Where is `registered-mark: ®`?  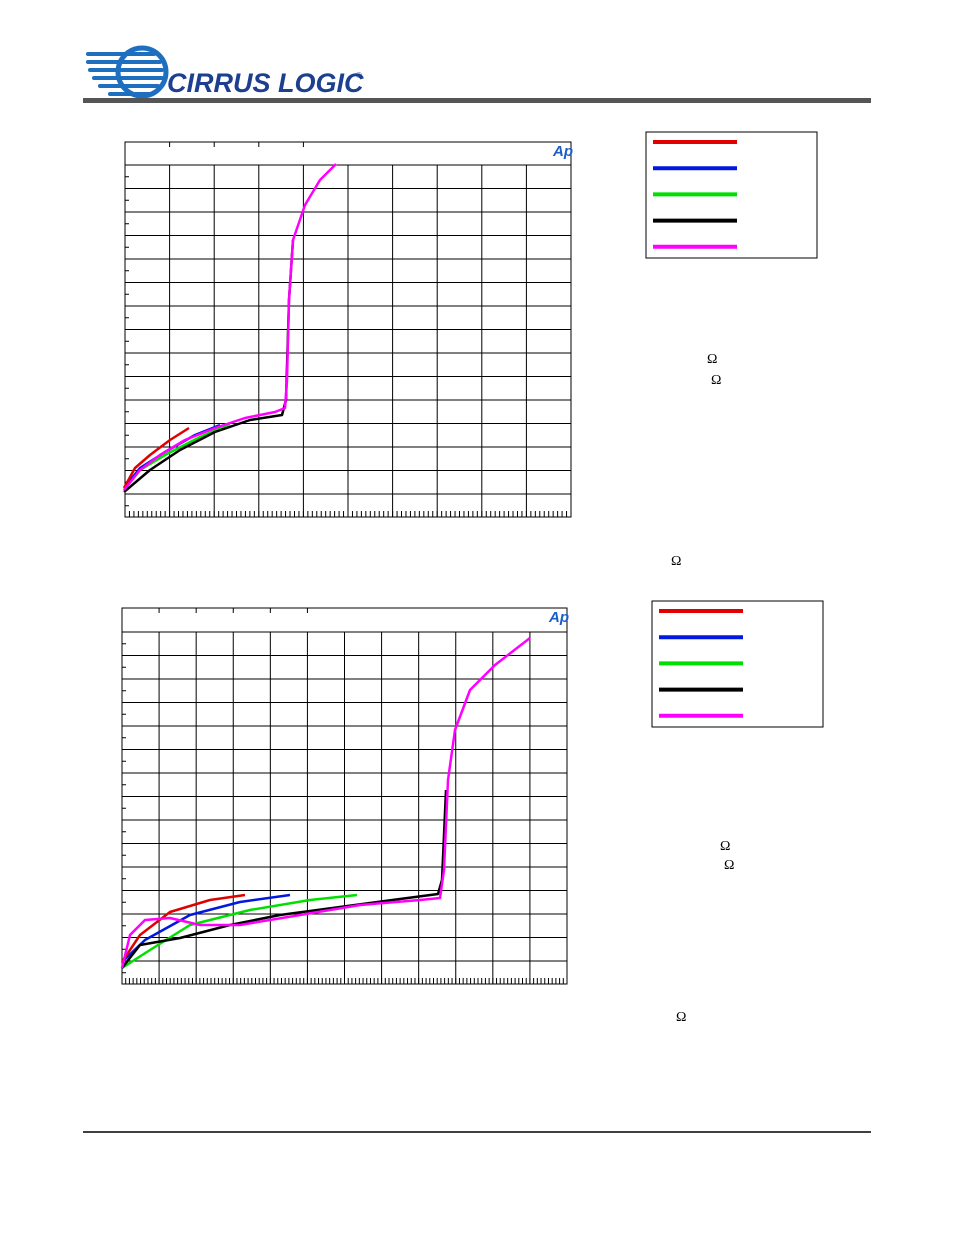 registered-mark: ® is located at coordinates (359, 75).